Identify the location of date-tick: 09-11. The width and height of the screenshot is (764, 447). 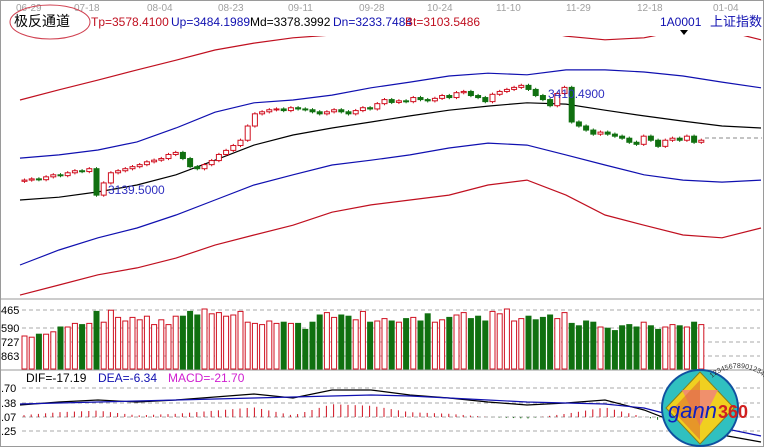
(300, 8).